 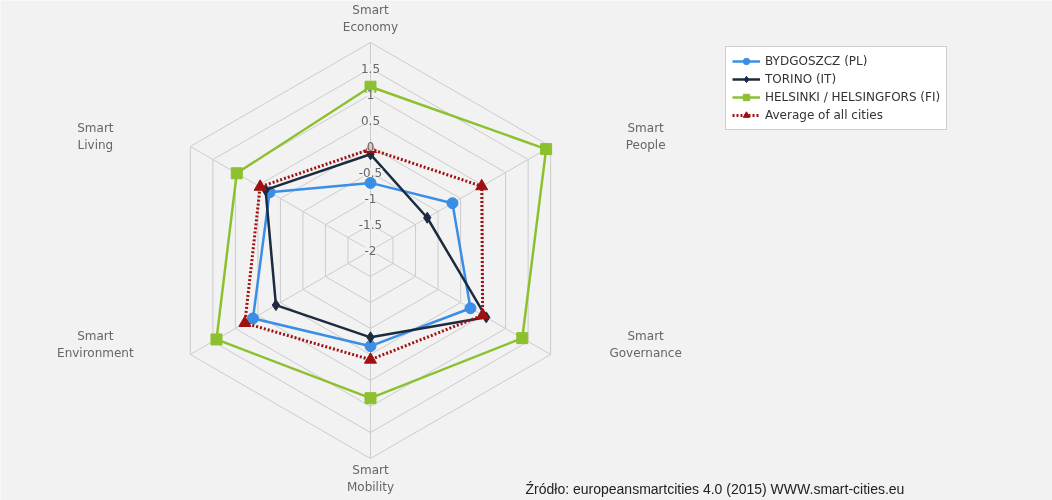 What do you see at coordinates (370, 147) in the screenshot?
I see `y-tick-label: 0` at bounding box center [370, 147].